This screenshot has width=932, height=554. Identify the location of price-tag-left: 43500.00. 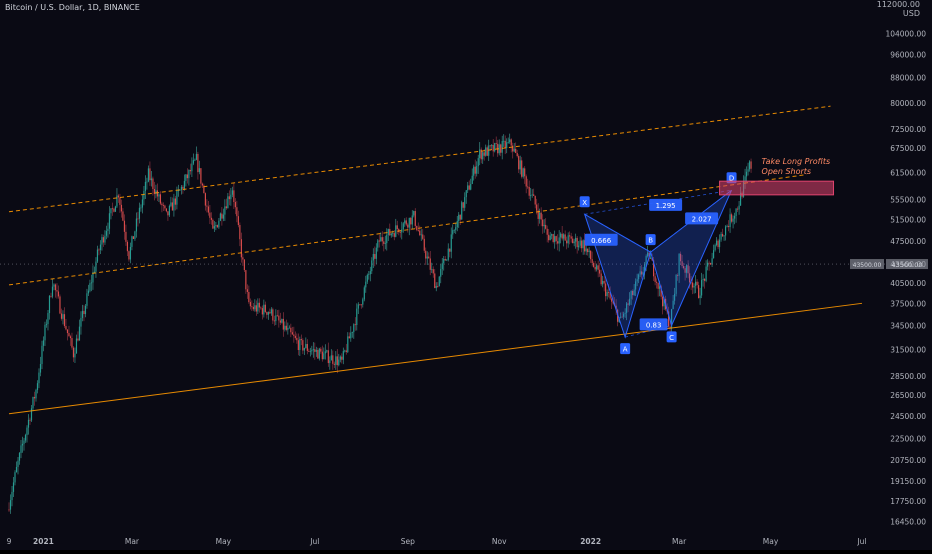
(867, 265).